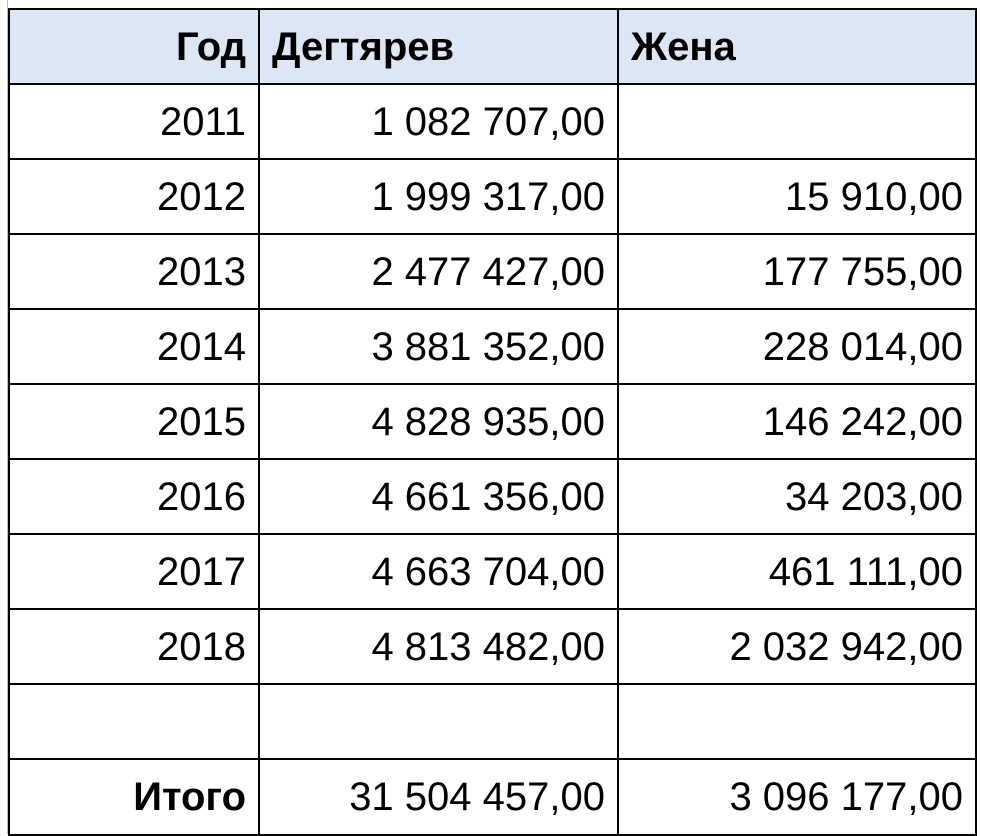  What do you see at coordinates (797, 271) in the screenshot?
I see `table-cell: 177 755,00` at bounding box center [797, 271].